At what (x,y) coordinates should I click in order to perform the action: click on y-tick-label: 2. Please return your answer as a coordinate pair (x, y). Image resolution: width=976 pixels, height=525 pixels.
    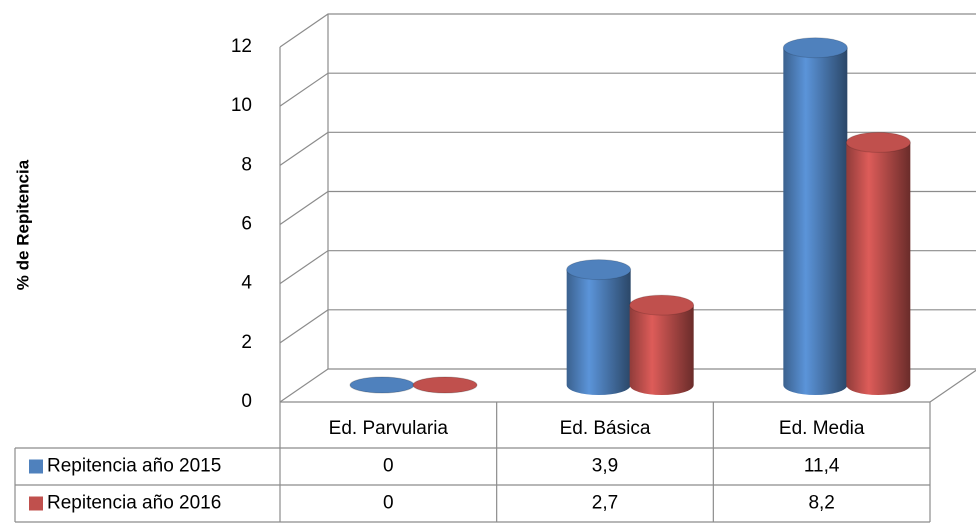
    Looking at the image, I should click on (246, 342).